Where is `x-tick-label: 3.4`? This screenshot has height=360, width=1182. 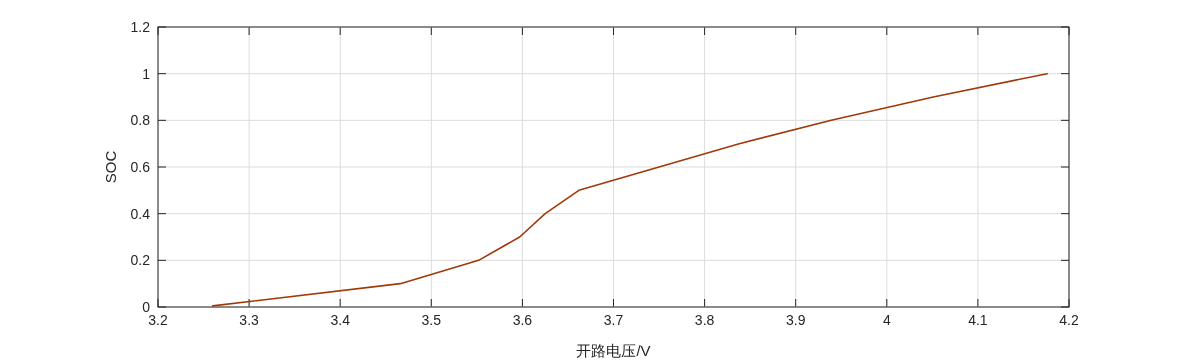
x-tick-label: 3.4 is located at coordinates (340, 320).